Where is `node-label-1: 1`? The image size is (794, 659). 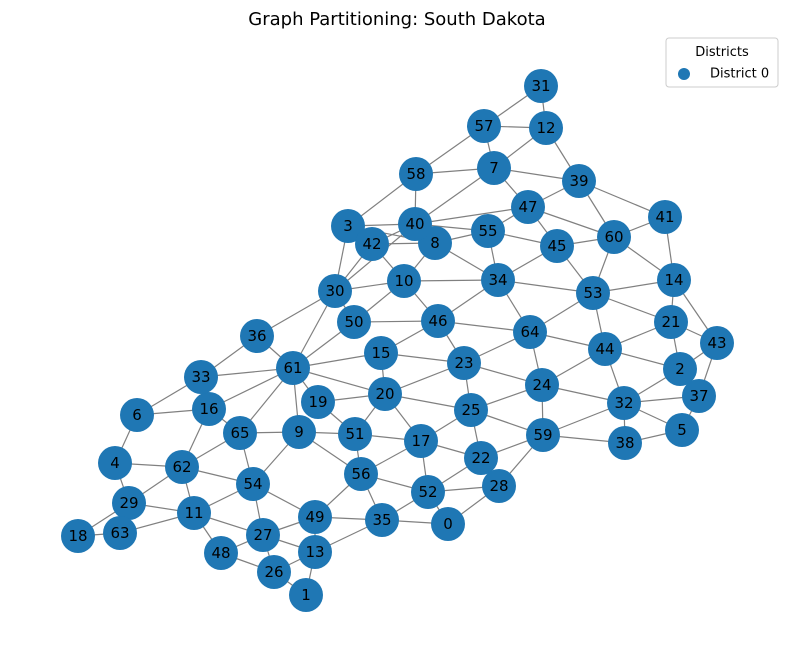
node-label-1: 1 is located at coordinates (306, 595).